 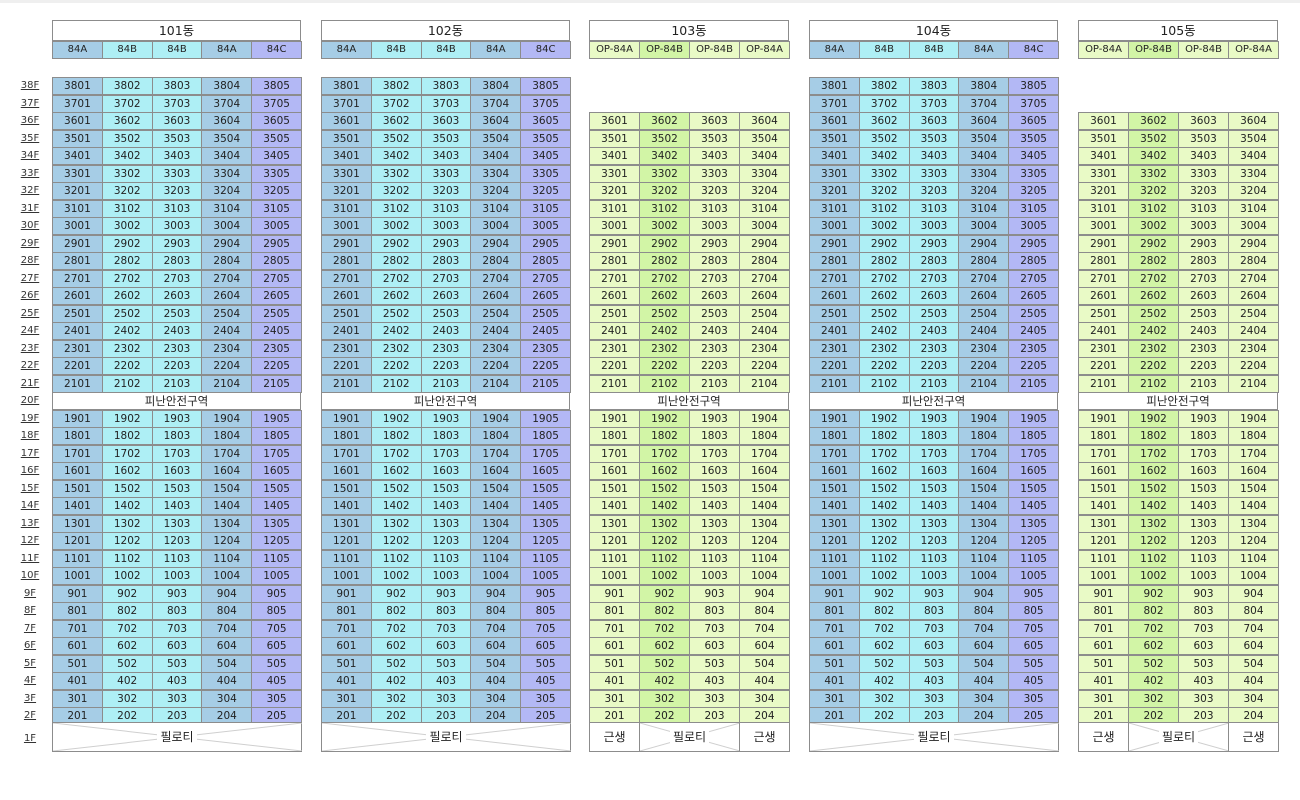 What do you see at coordinates (1033, 296) in the screenshot?
I see `unit-cell: 2605` at bounding box center [1033, 296].